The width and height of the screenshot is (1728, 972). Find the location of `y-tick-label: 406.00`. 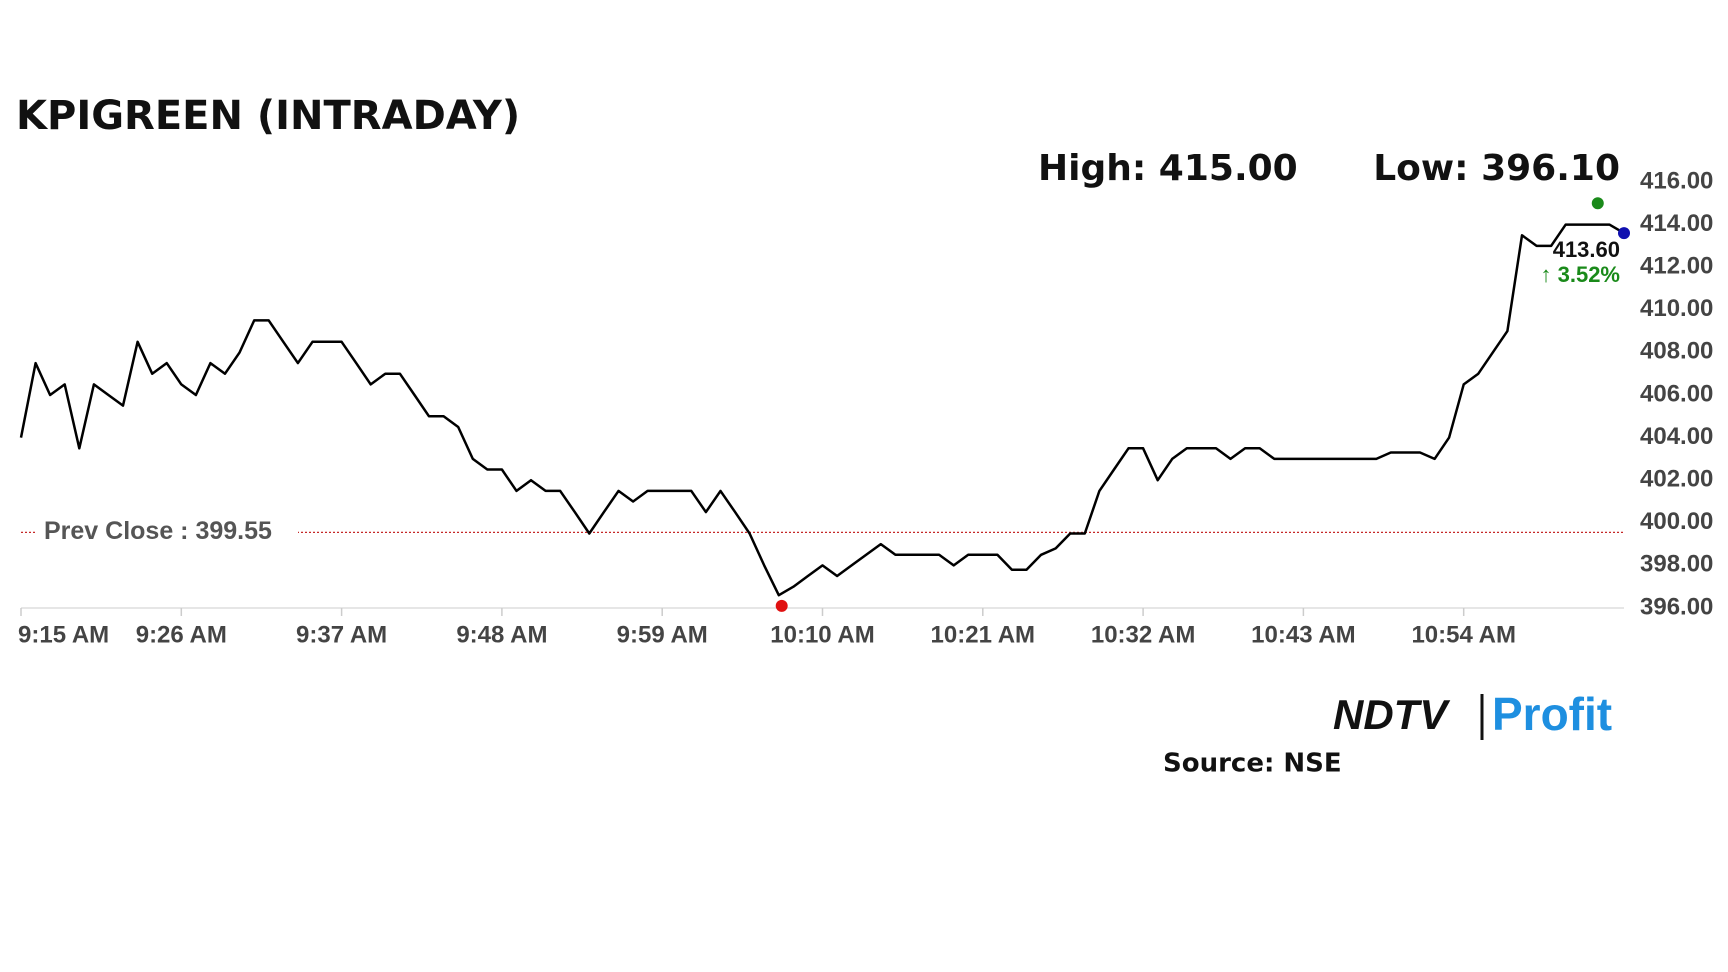

y-tick-label: 406.00 is located at coordinates (1676, 393).